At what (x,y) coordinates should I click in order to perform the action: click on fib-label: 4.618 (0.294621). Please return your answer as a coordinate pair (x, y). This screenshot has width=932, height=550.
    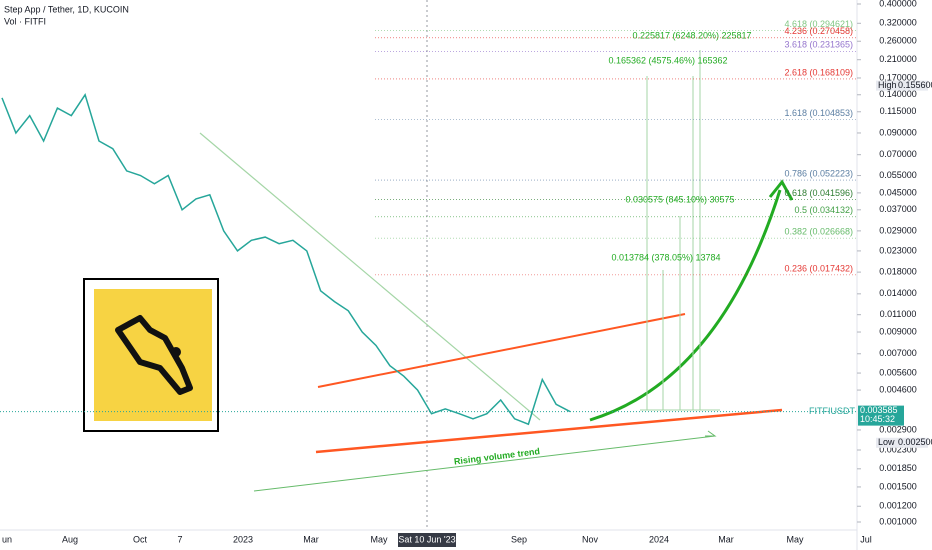
    Looking at the image, I should click on (818, 24).